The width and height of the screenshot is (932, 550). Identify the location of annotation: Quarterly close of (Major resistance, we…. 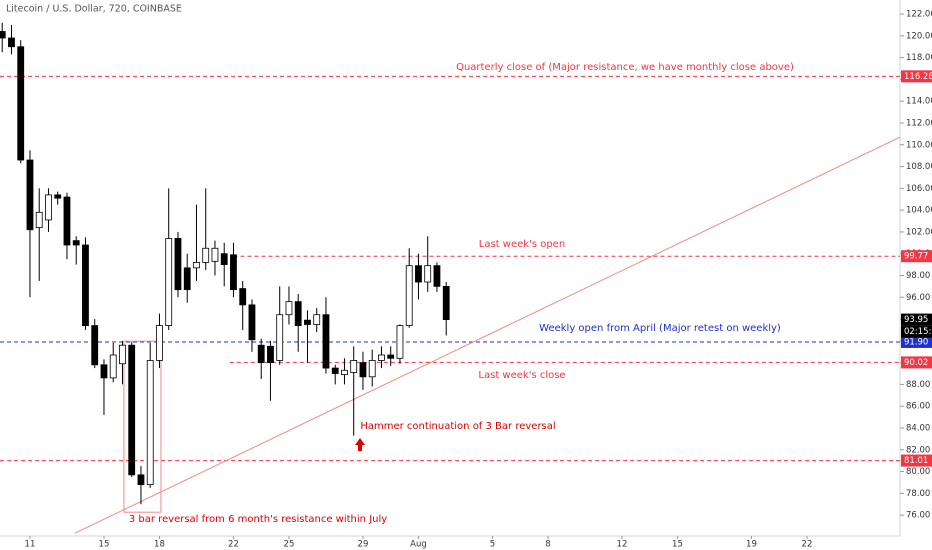
(625, 67).